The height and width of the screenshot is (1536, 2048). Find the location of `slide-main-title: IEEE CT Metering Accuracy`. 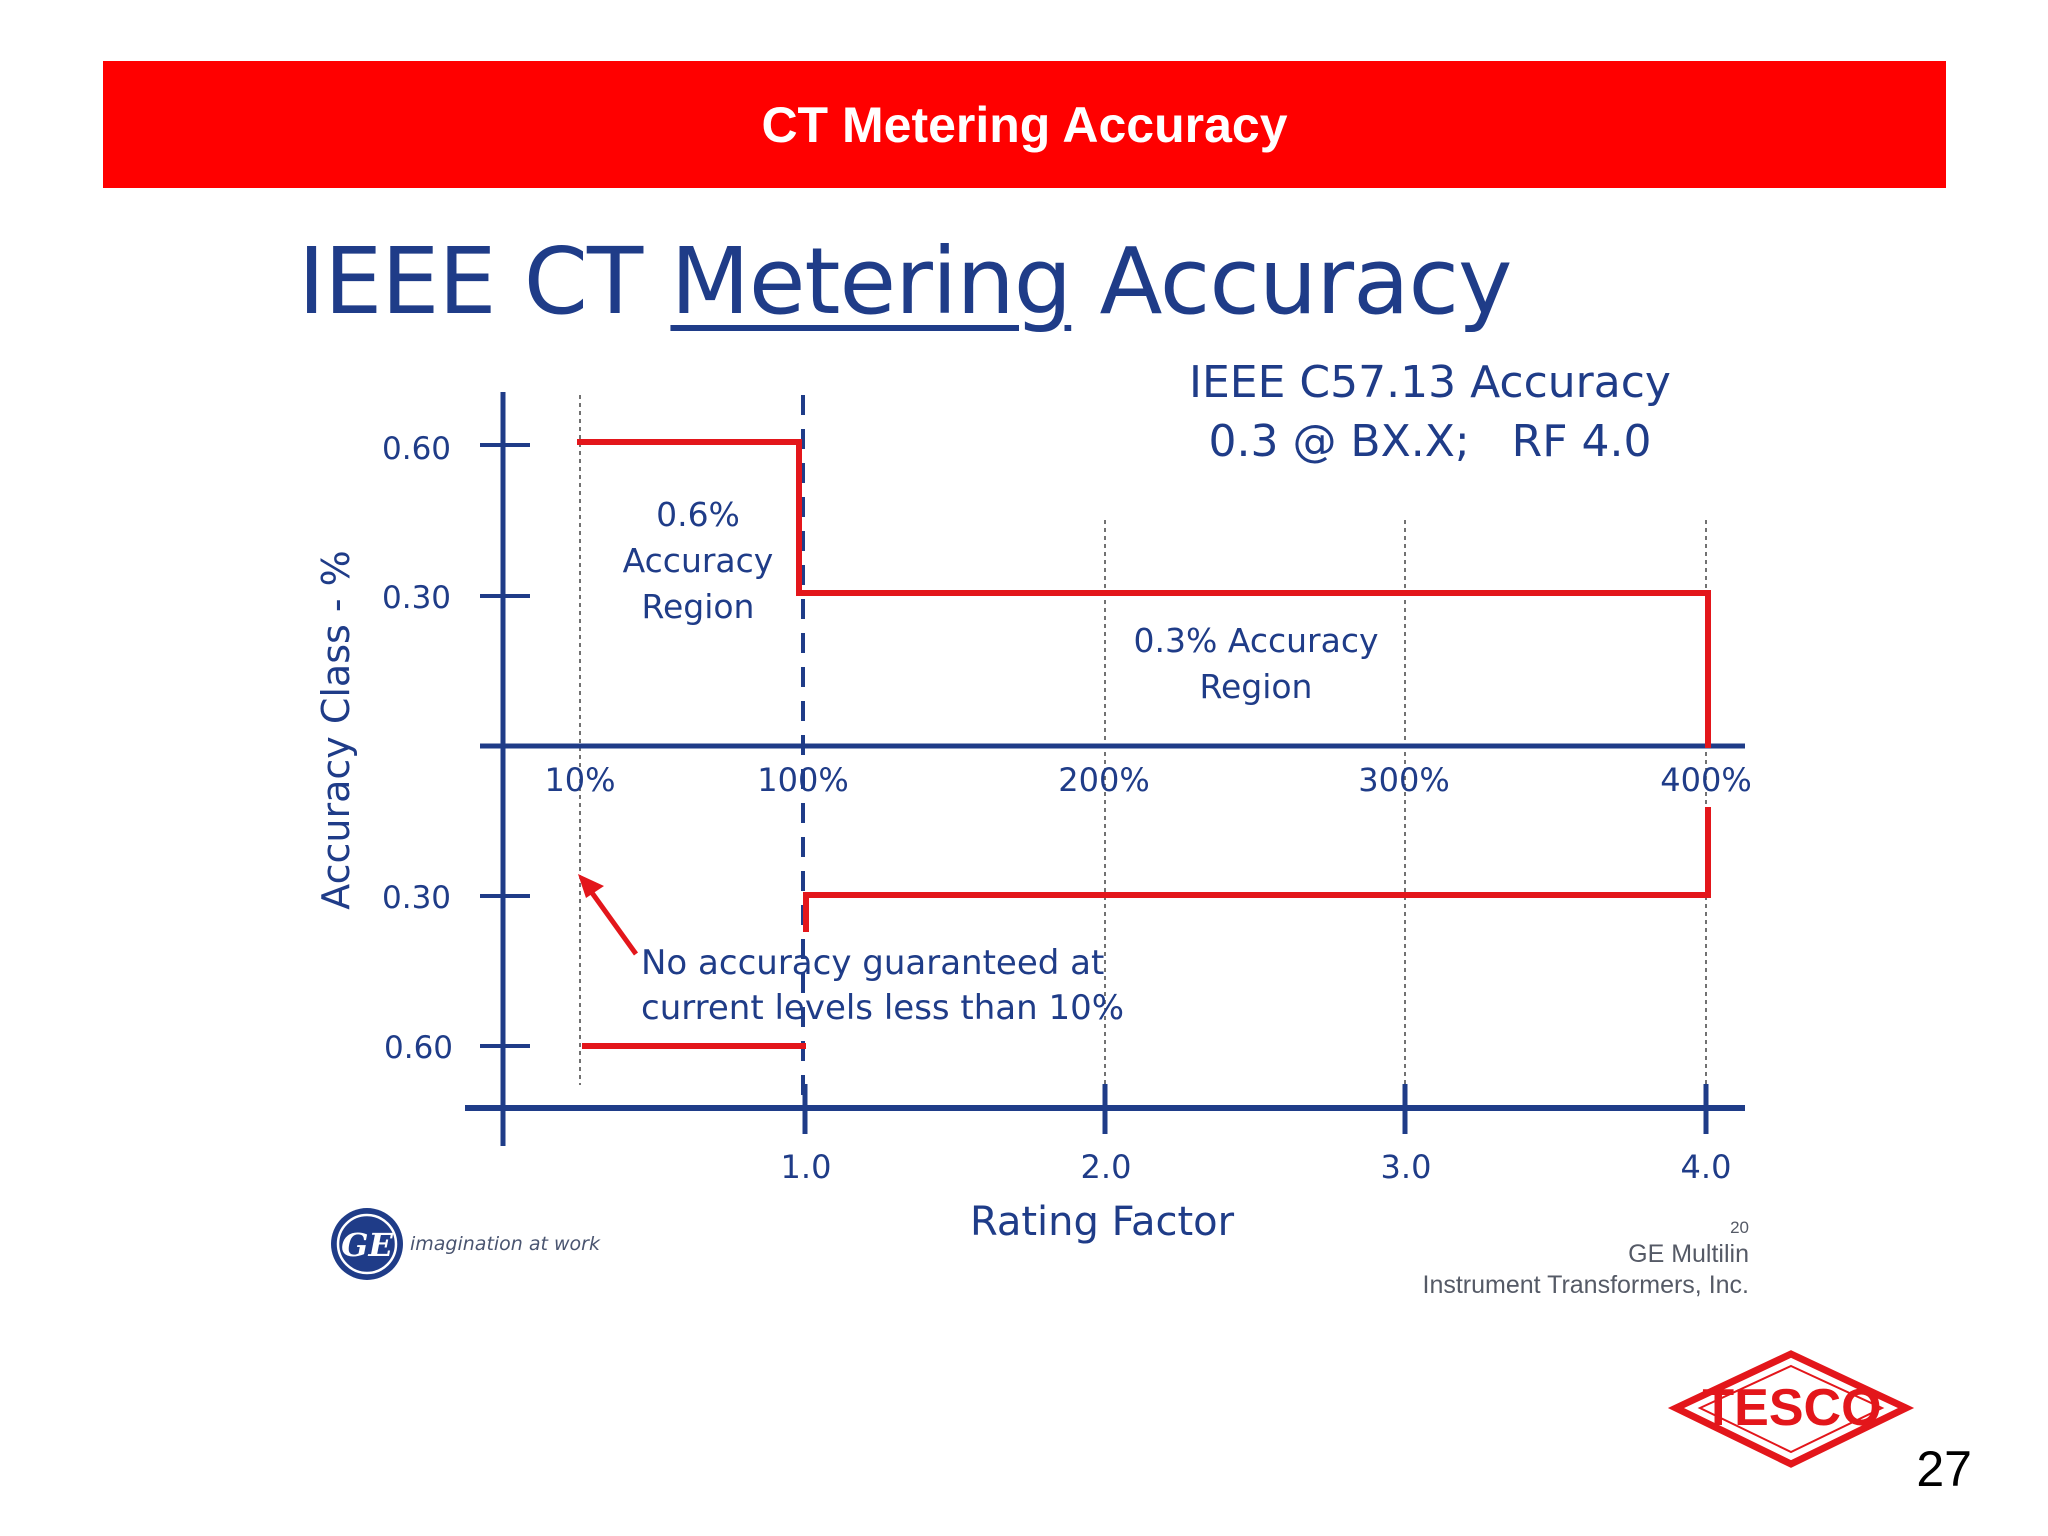

slide-main-title: IEEE CT Metering Accuracy is located at coordinates (905, 281).